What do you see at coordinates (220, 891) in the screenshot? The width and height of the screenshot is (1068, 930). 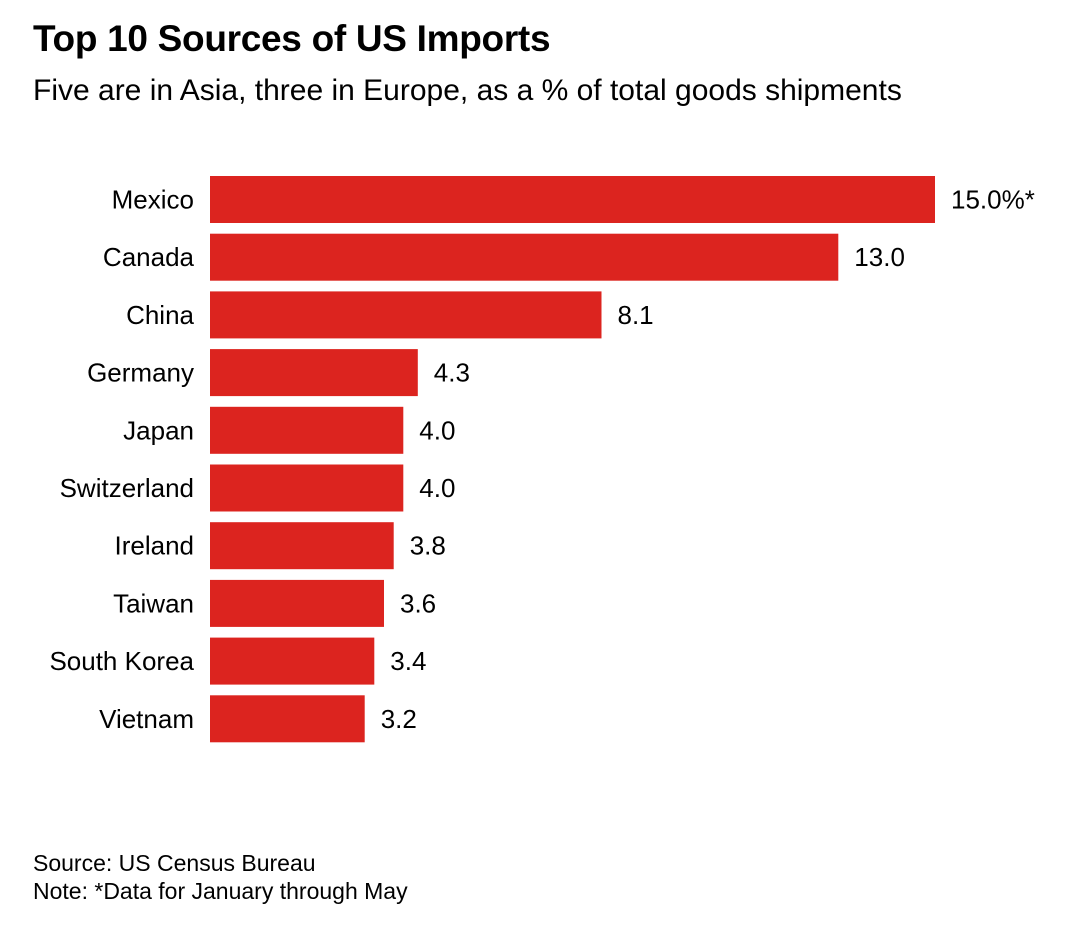 I see `footnote: Note: *Data for January through May` at bounding box center [220, 891].